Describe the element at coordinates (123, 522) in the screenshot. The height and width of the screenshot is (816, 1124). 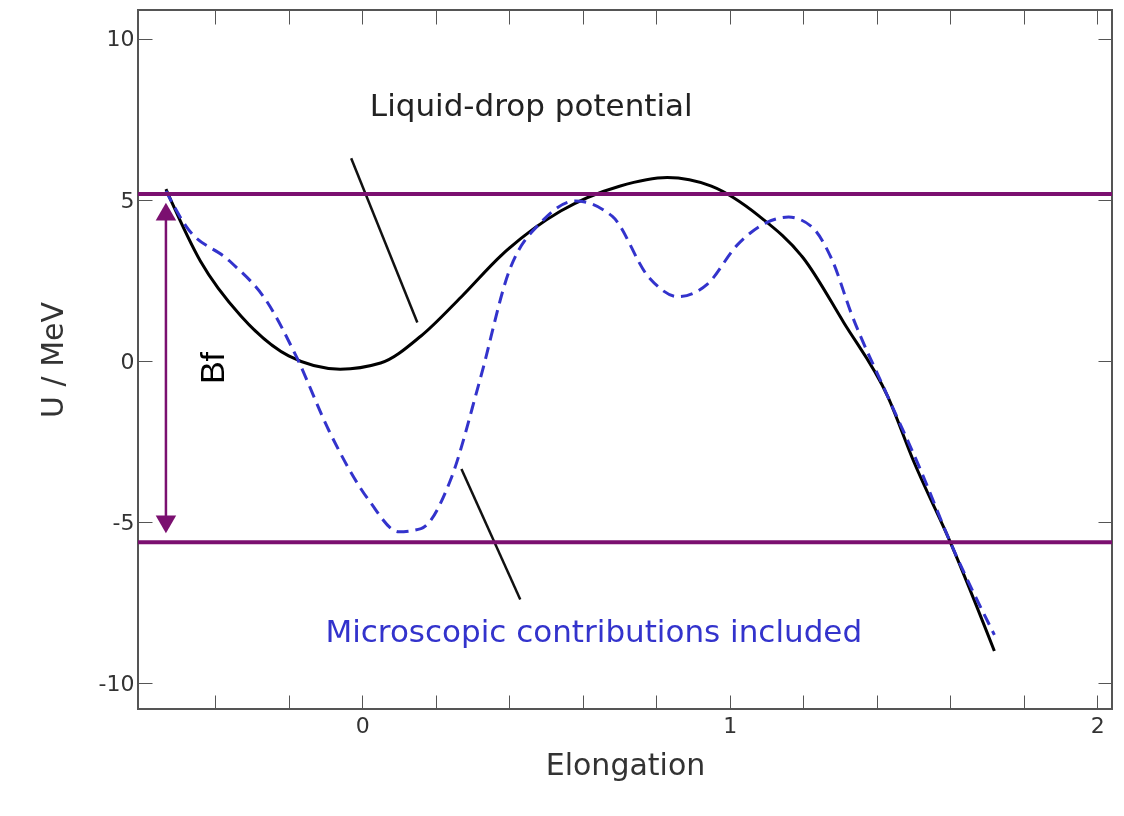
I see `y-tick-label: -5` at that location.